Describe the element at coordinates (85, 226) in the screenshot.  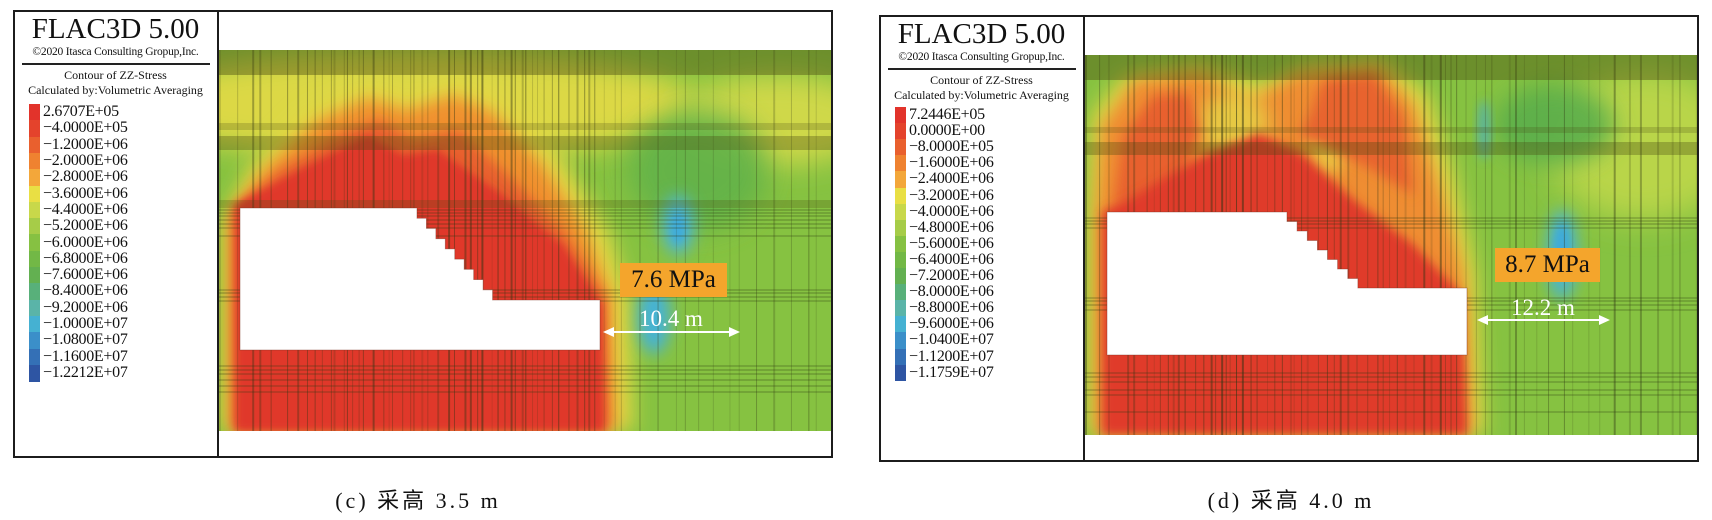
I see `legend-label: −5.2000E+06` at that location.